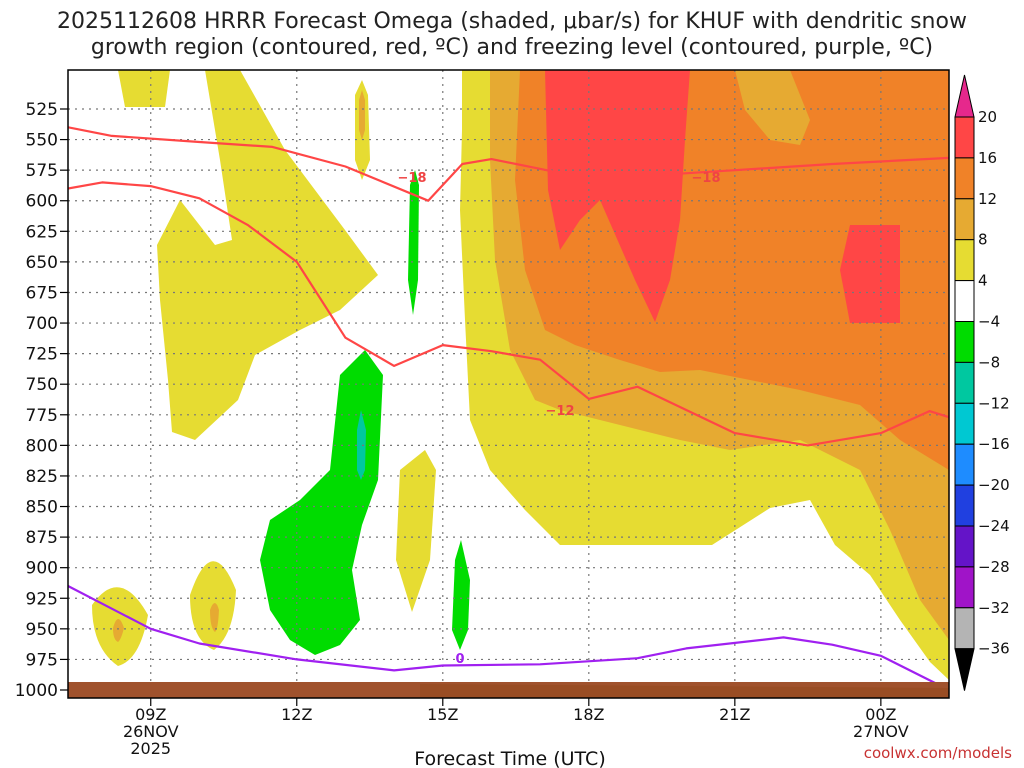 Image resolution: width=1024 pixels, height=768 pixels. What do you see at coordinates (684, 691) in the screenshot?
I see `ground-shading` at bounding box center [684, 691].